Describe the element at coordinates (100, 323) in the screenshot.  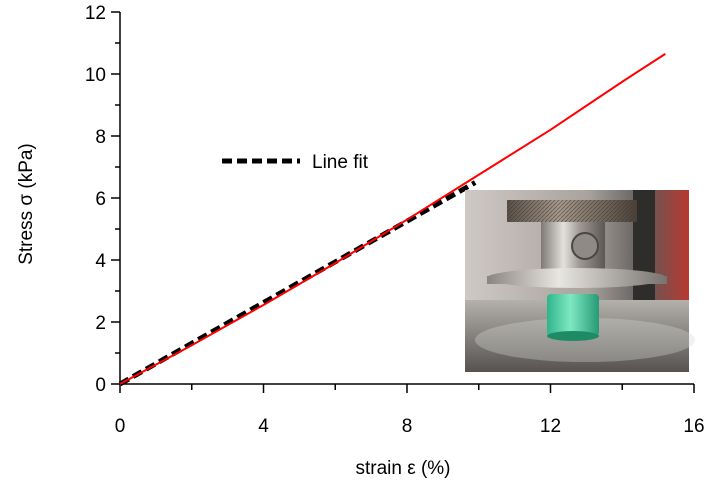
I see `y-tick-label: 2` at that location.